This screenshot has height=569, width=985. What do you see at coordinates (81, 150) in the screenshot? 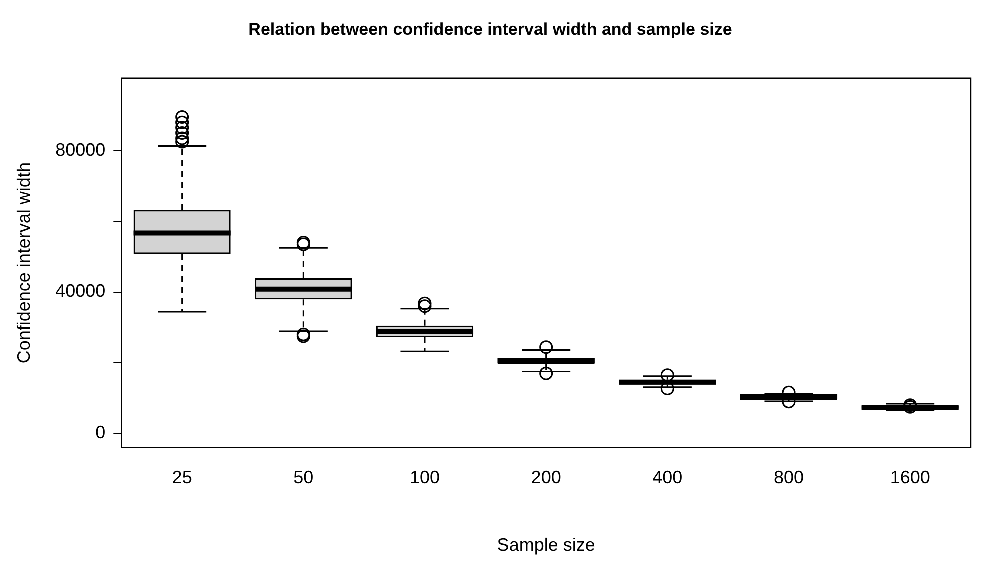
I see `y-tick-label: 80000` at bounding box center [81, 150].